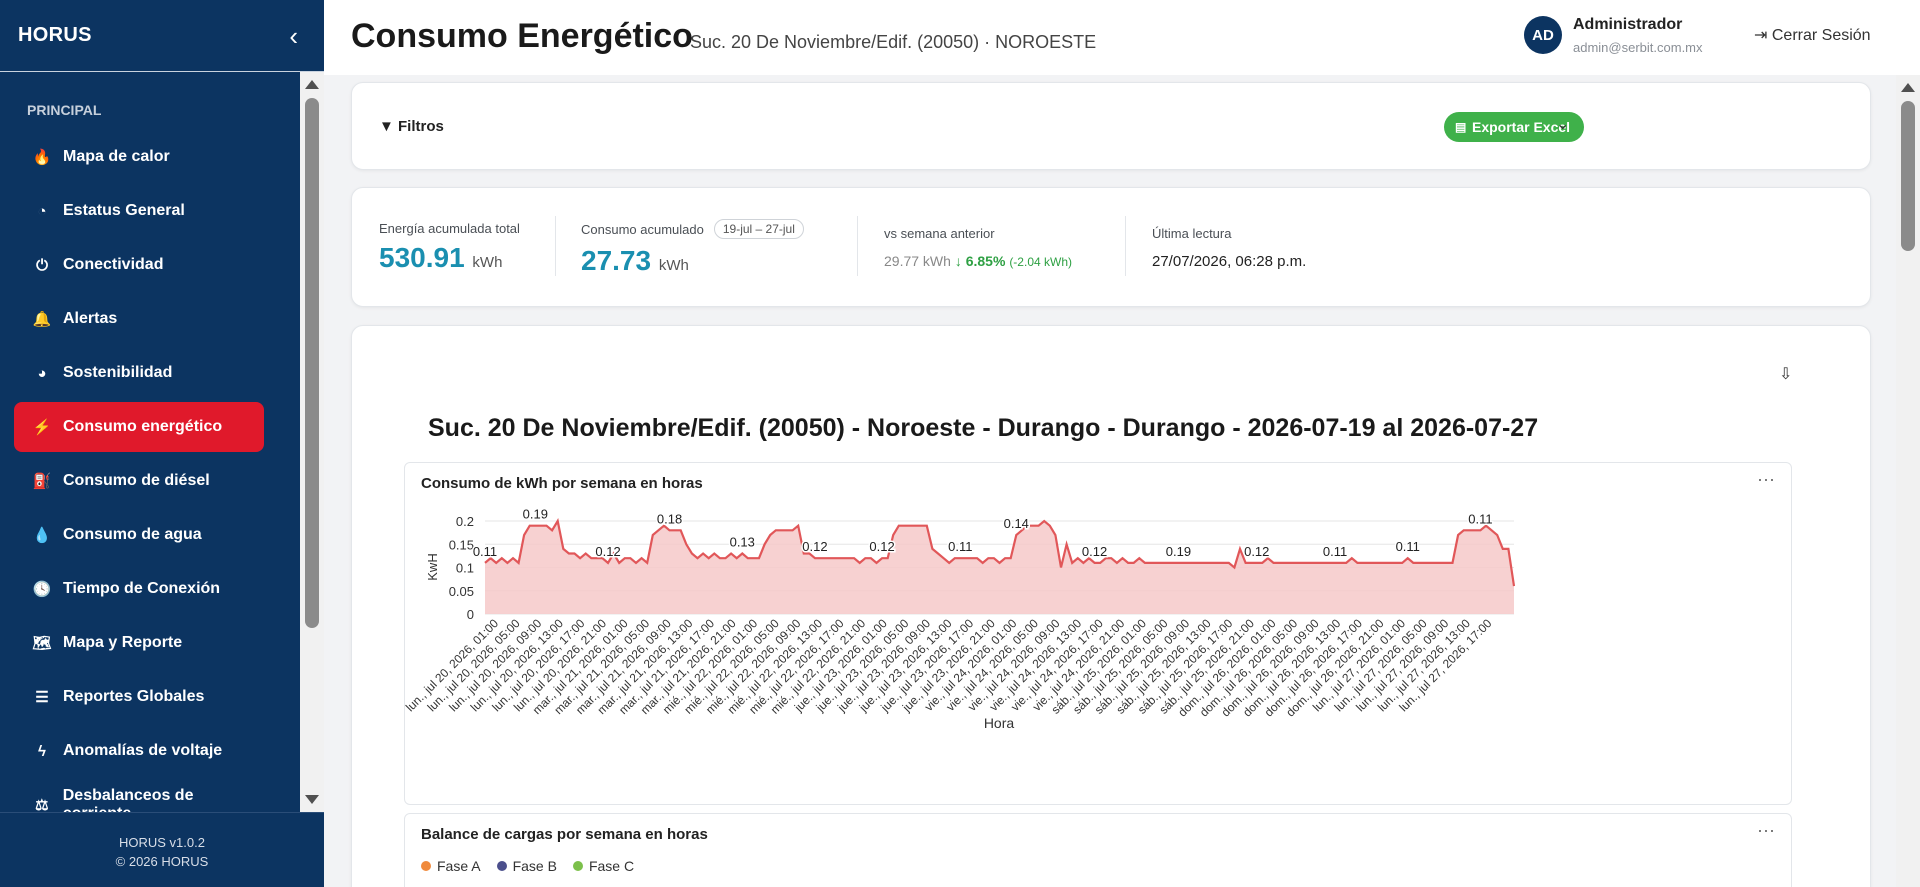 The height and width of the screenshot is (887, 1920). What do you see at coordinates (162, 36) in the screenshot?
I see `sidebar-header: HORUS ‹` at bounding box center [162, 36].